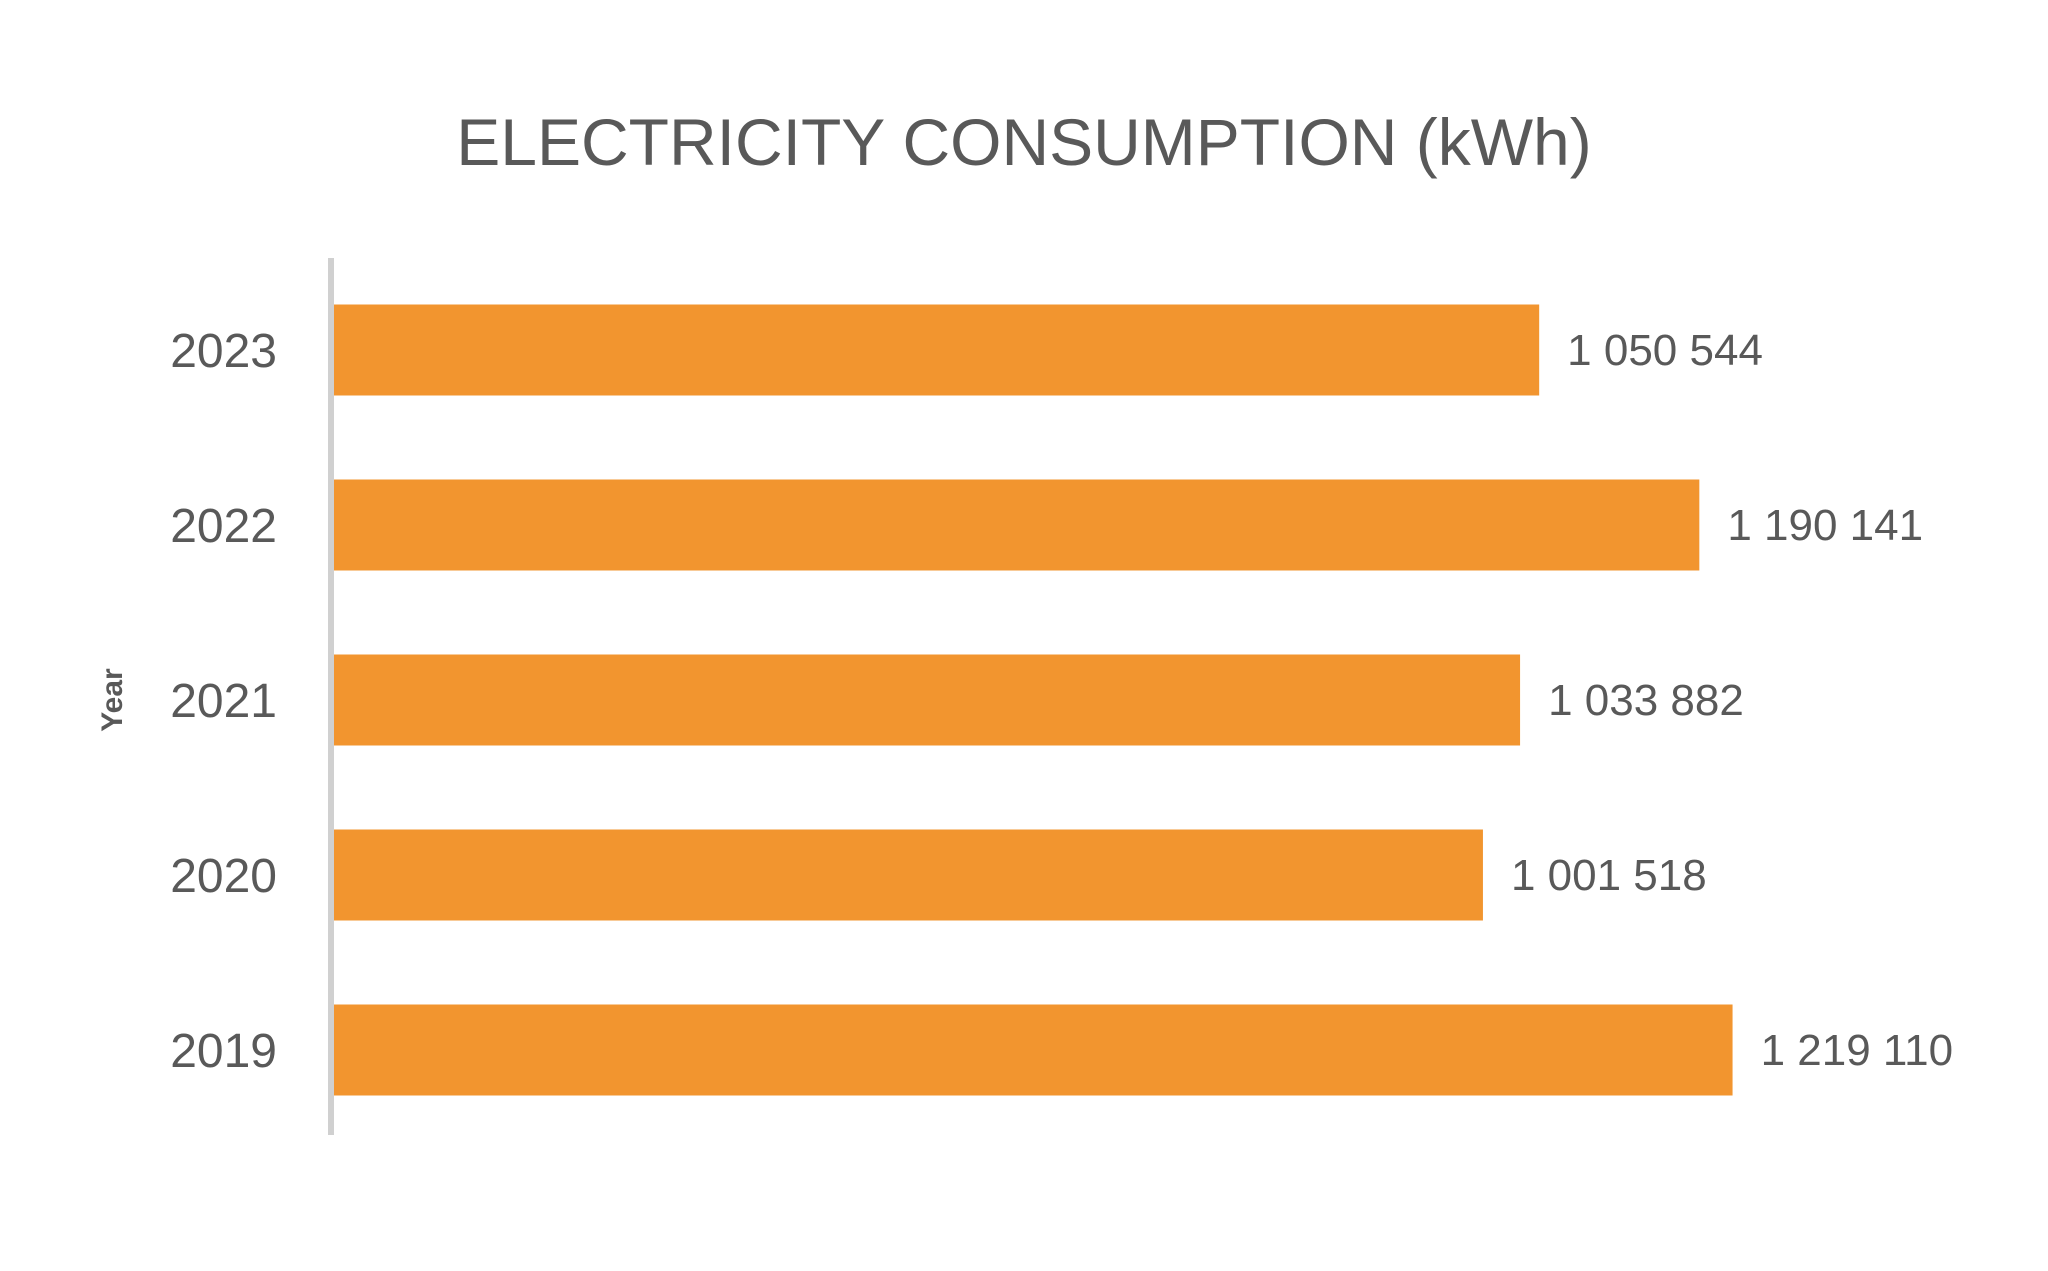 The image size is (2048, 1271). What do you see at coordinates (937, 350) in the screenshot?
I see `bar-2023` at bounding box center [937, 350].